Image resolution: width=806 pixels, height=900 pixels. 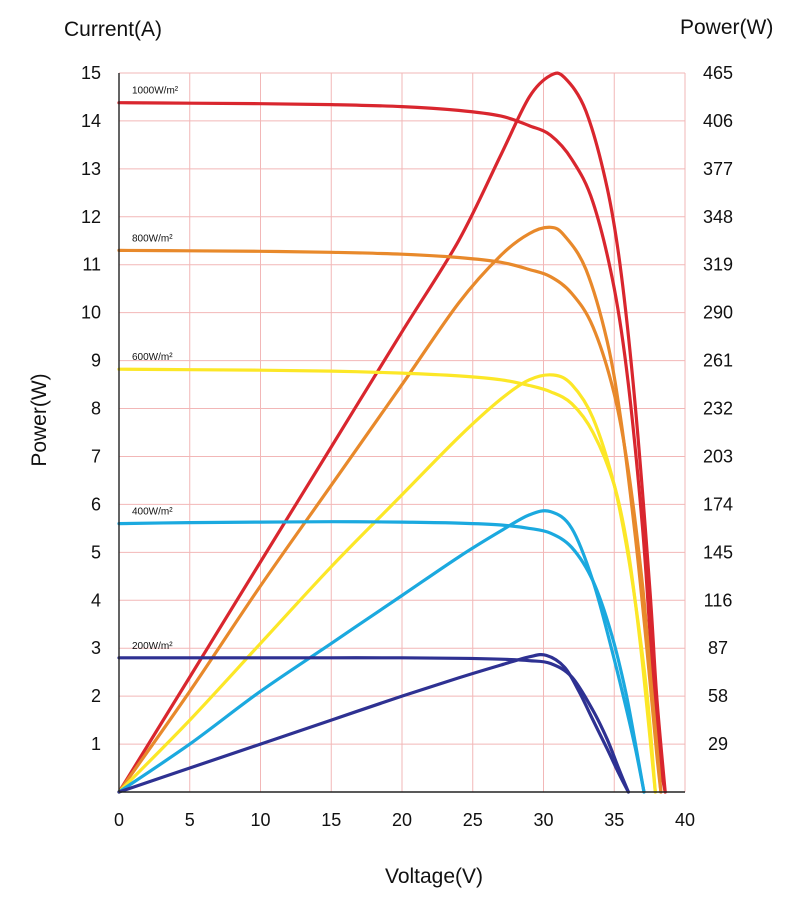 I want to click on y-left-tick-label: 7, so click(x=96, y=456).